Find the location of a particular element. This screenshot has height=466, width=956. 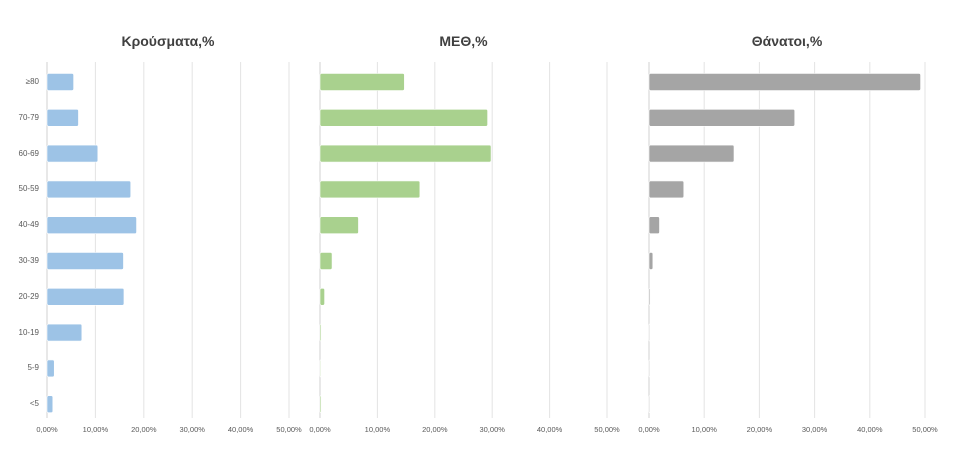

category-label: 10-19 is located at coordinates (28, 332).